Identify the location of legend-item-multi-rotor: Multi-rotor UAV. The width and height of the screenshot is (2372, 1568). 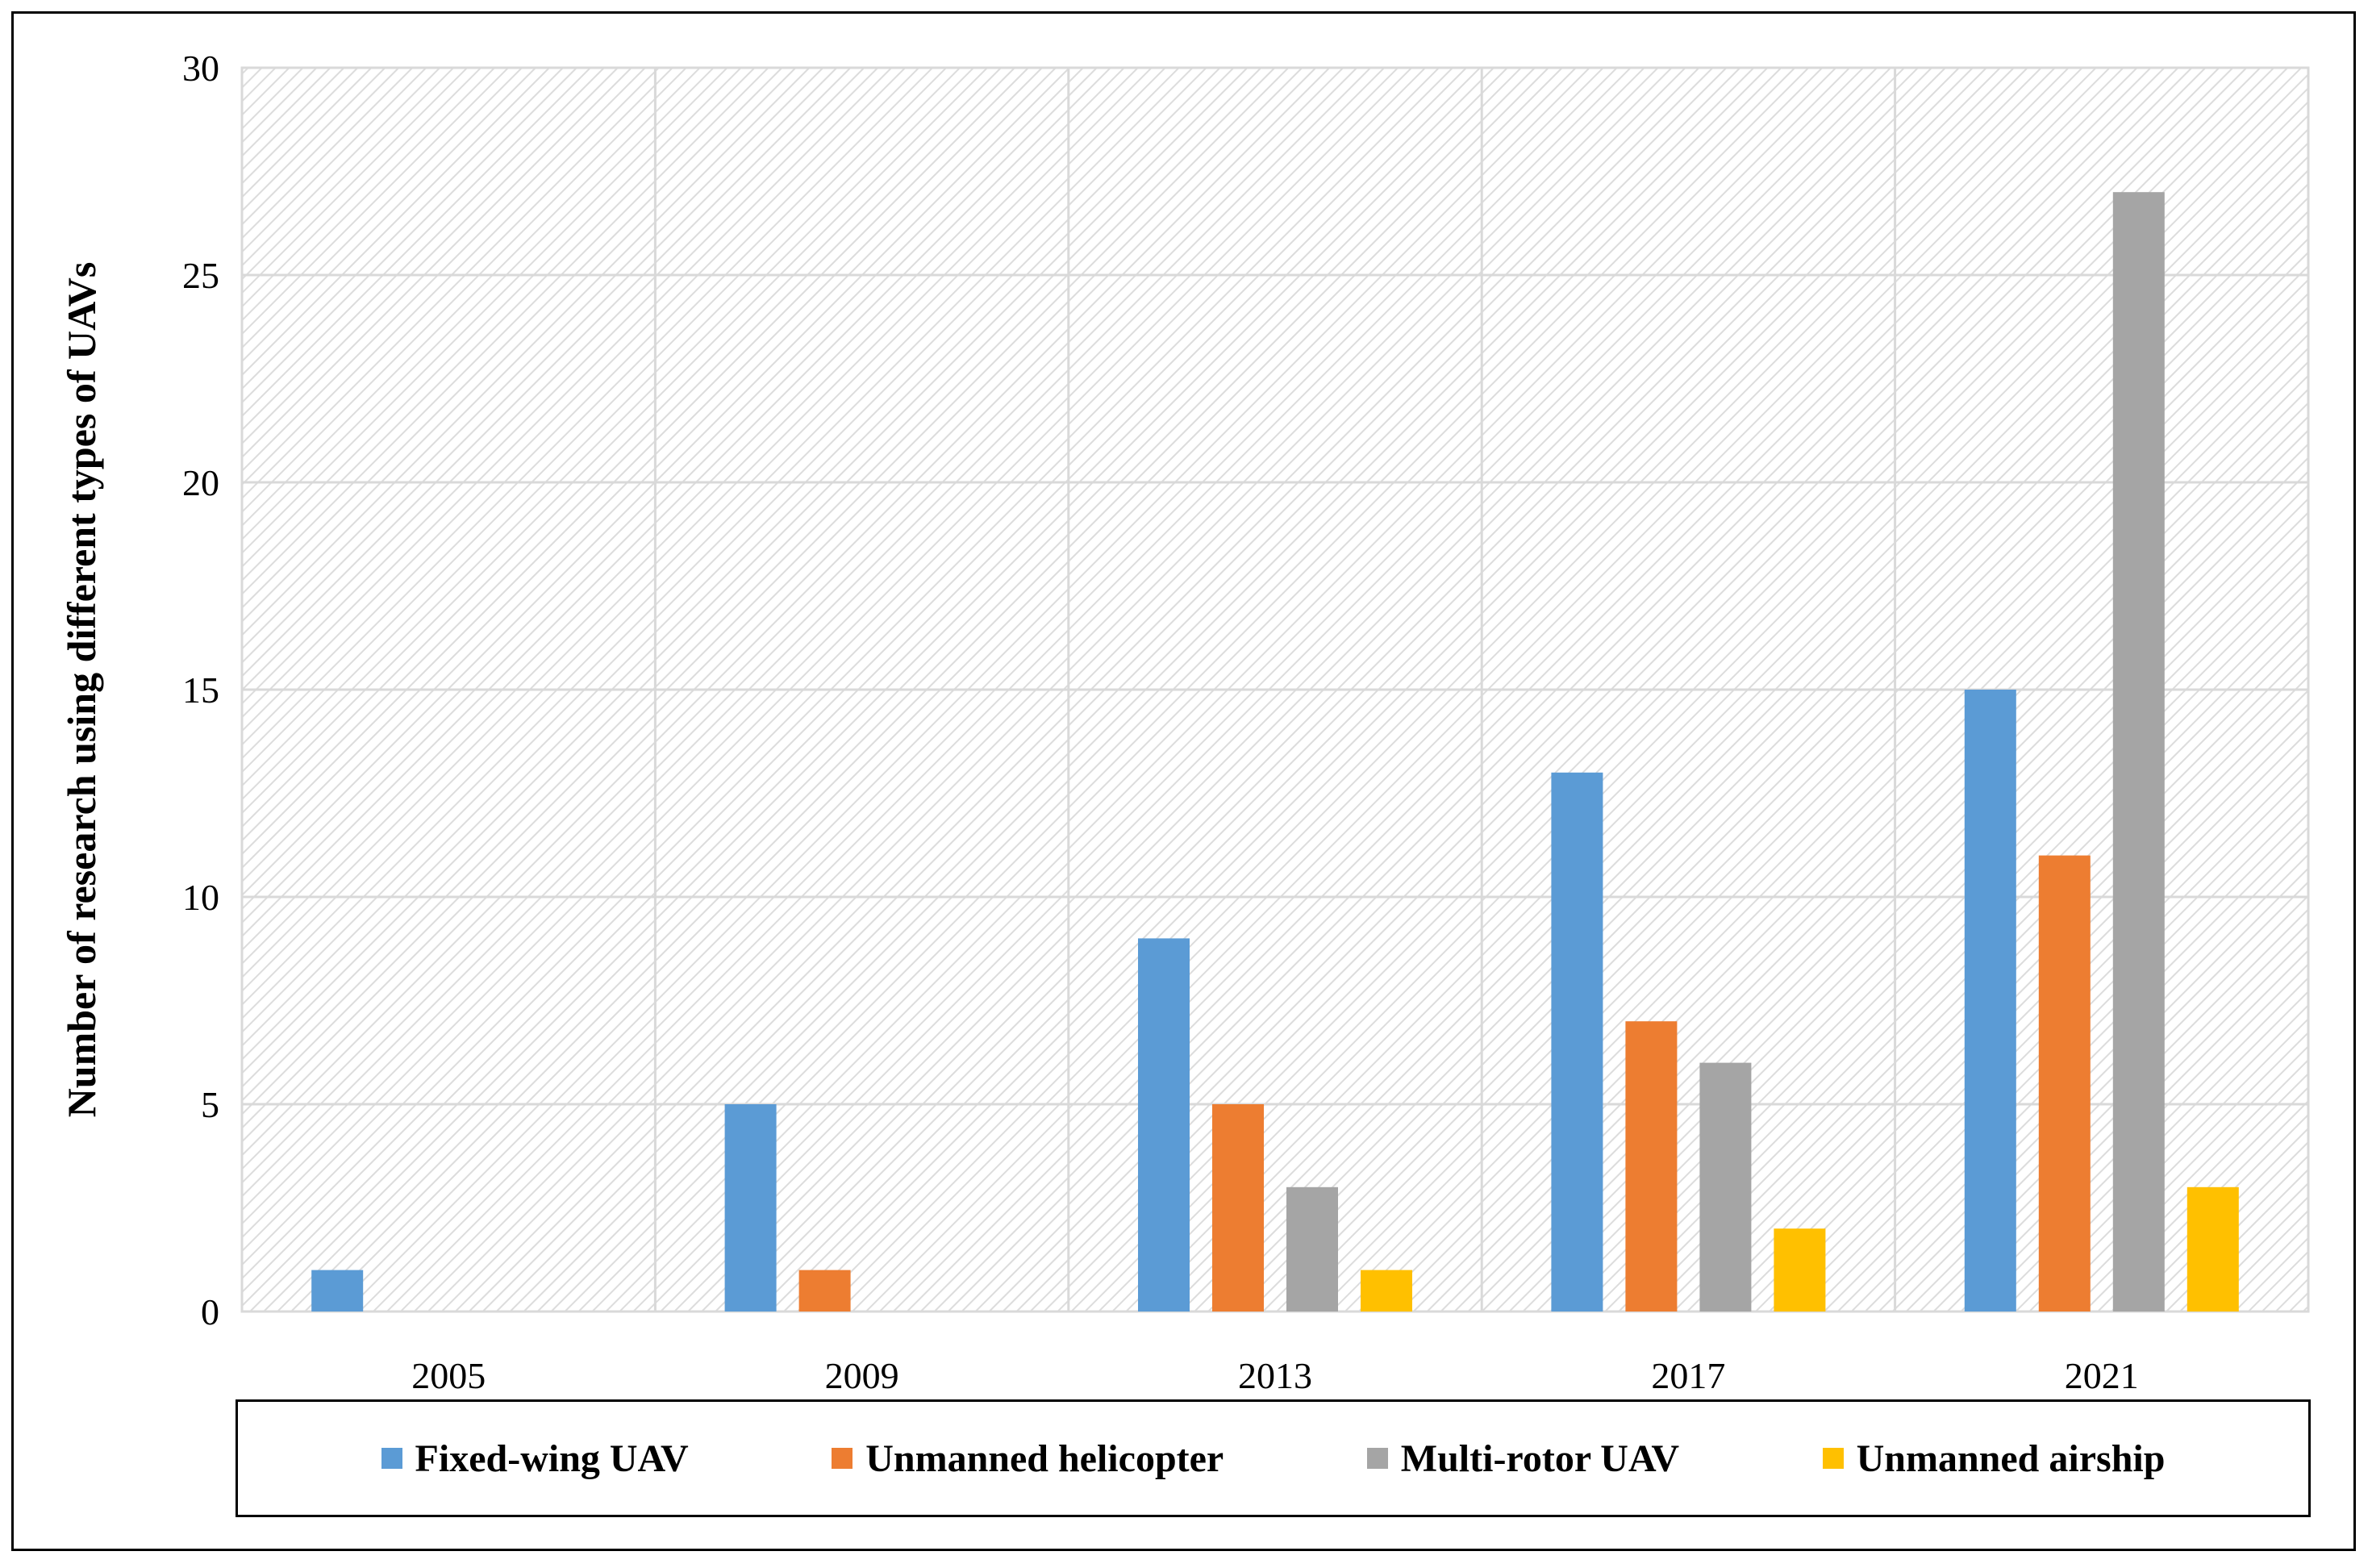
(1523, 1459).